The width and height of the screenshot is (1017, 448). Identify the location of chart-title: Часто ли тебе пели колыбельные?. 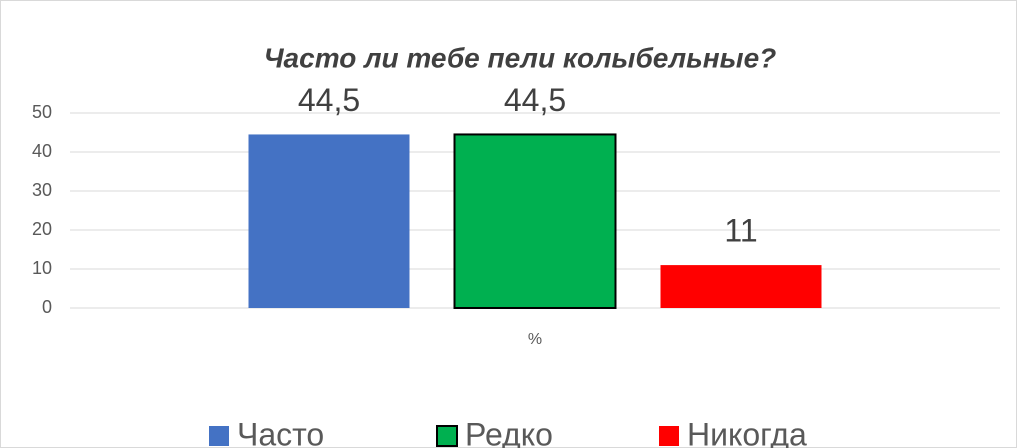
(520, 57).